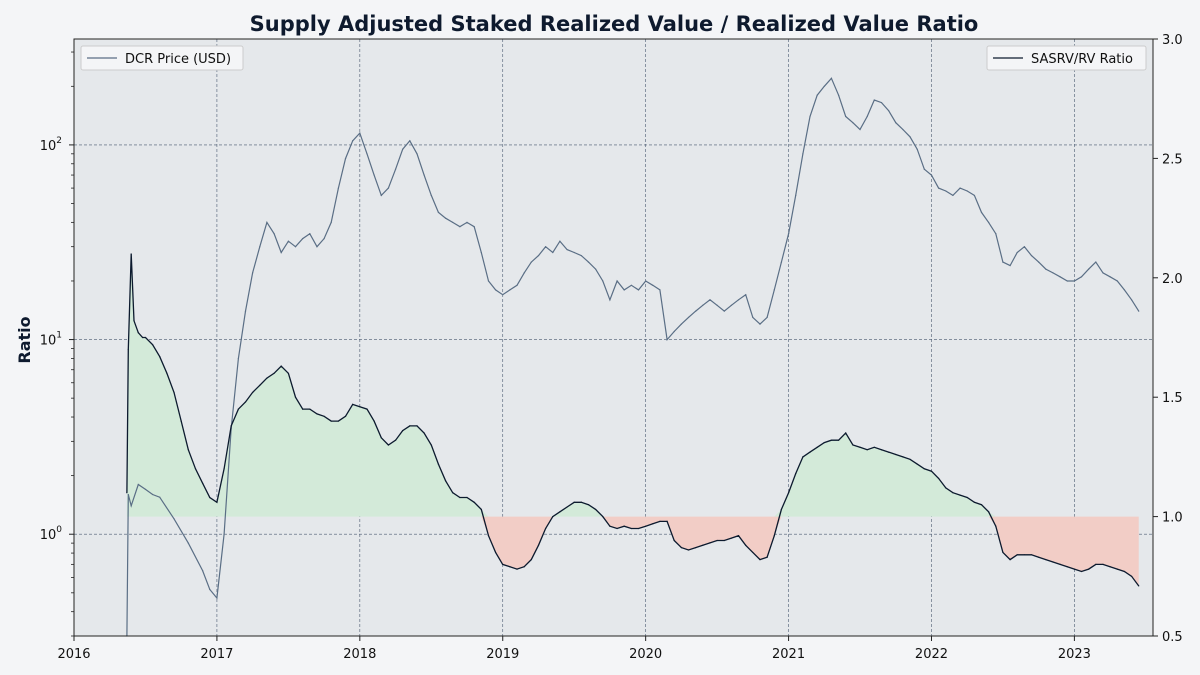  Describe the element at coordinates (178, 59) in the screenshot. I see `legend-price-label: DCR Price (USD)` at that location.